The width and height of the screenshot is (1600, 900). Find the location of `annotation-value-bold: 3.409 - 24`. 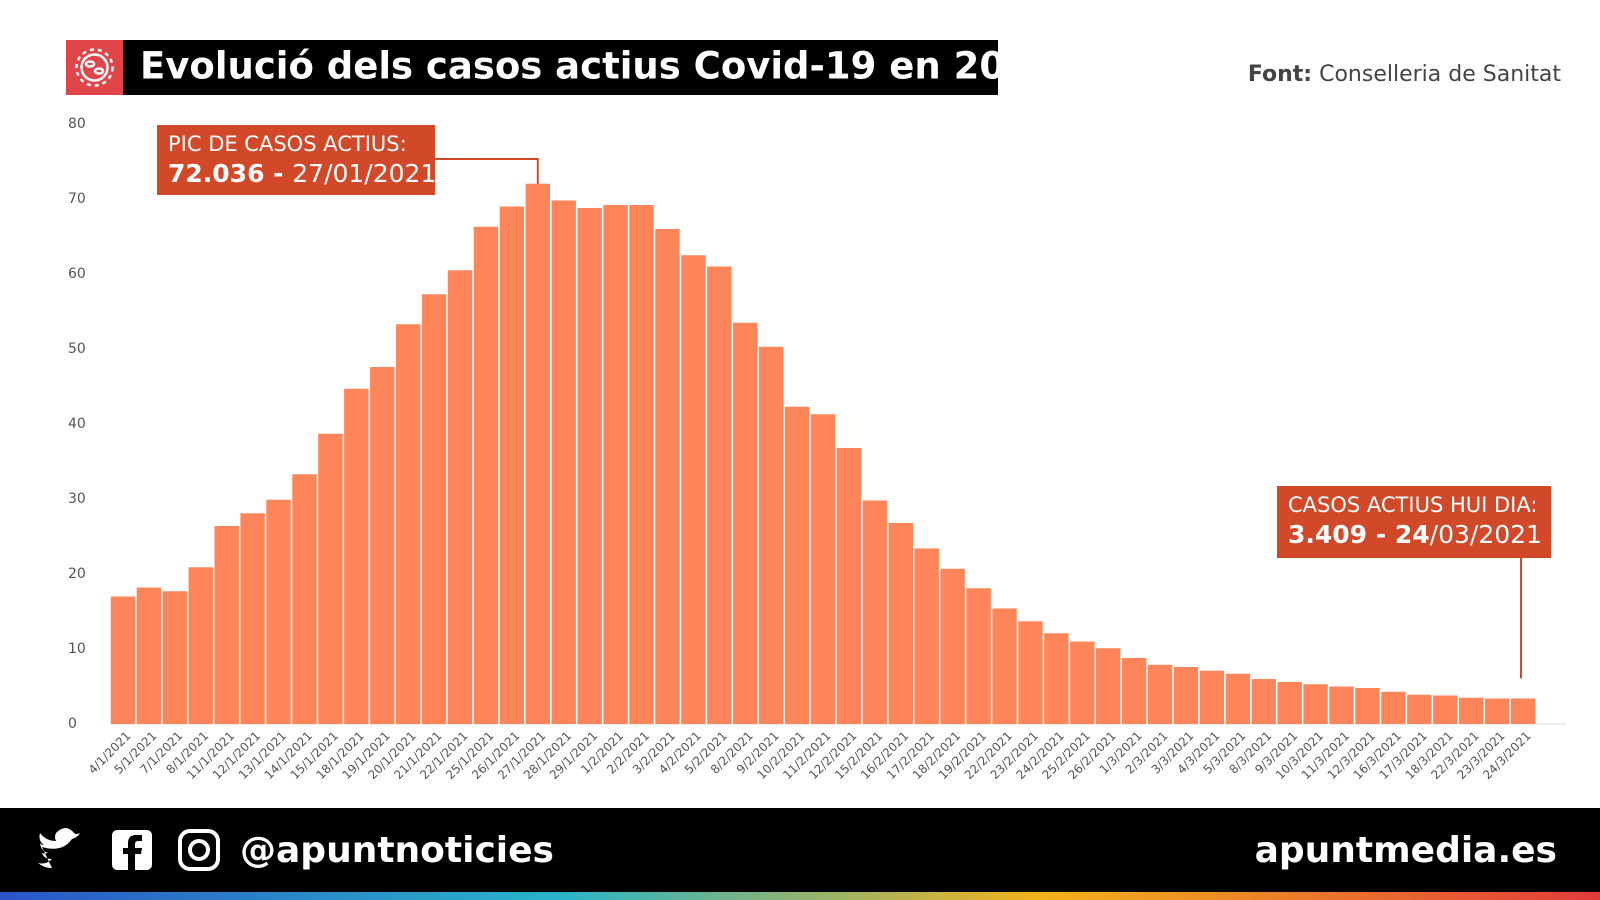

annotation-value-bold: 3.409 - 24 is located at coordinates (1359, 534).